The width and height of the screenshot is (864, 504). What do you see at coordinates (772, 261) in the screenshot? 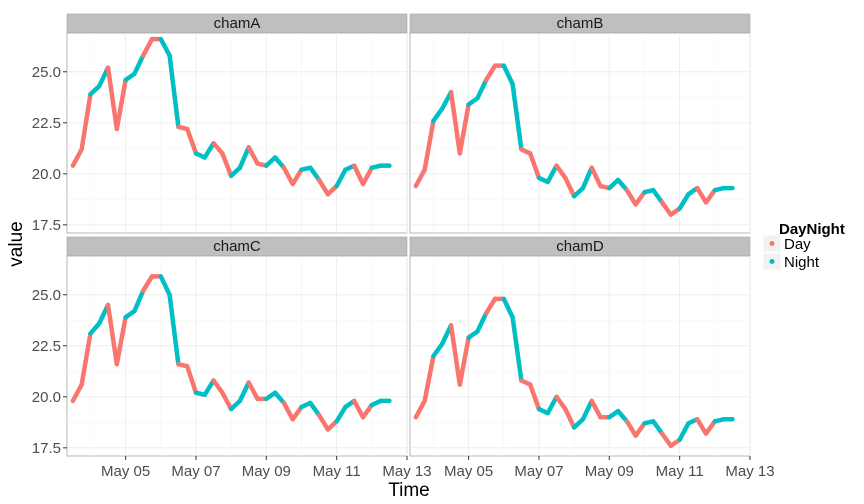
I see `legend-dot-night` at bounding box center [772, 261].